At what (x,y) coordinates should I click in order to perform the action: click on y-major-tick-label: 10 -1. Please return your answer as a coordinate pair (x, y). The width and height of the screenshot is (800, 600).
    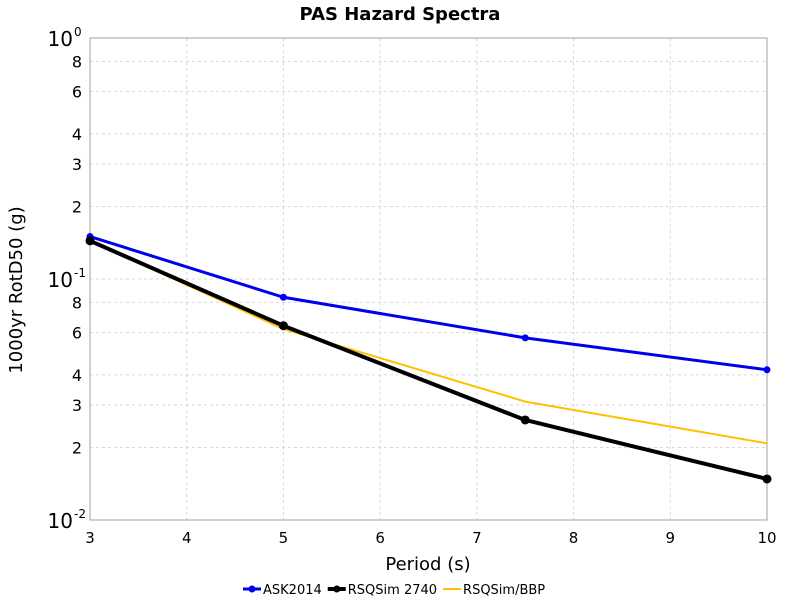
    Looking at the image, I should click on (67, 279).